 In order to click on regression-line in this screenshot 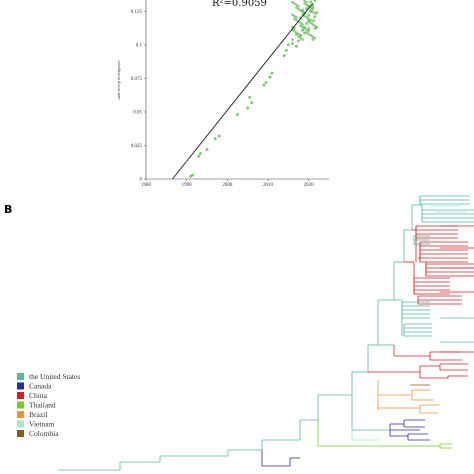, I will do `click(243, 91)`.